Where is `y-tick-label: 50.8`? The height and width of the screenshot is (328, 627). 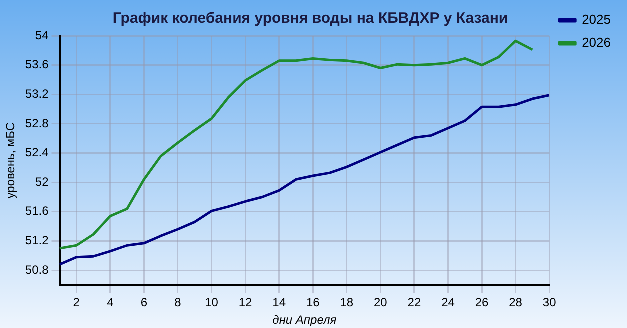
y-tick-label: 50.8 is located at coordinates (37, 269).